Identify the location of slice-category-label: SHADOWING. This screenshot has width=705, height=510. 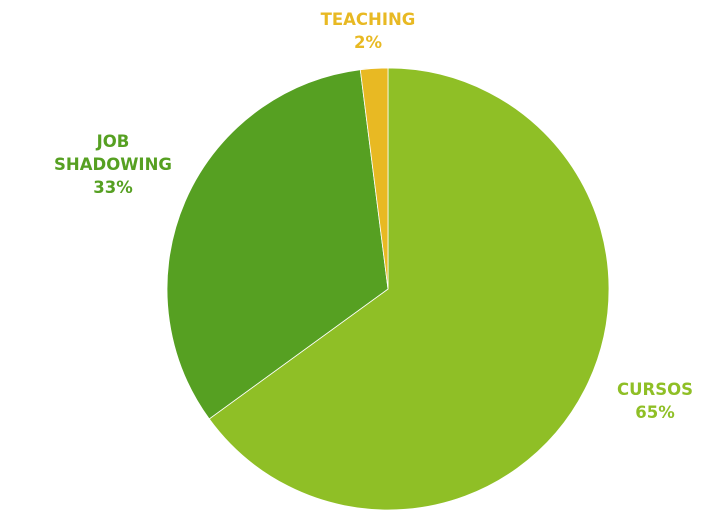
(113, 164).